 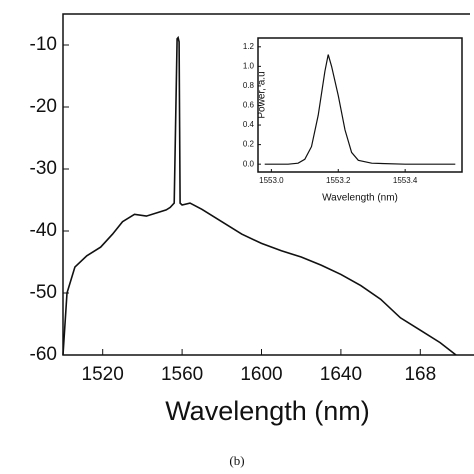 I want to click on x-tick-label: 1640, so click(x=341, y=374).